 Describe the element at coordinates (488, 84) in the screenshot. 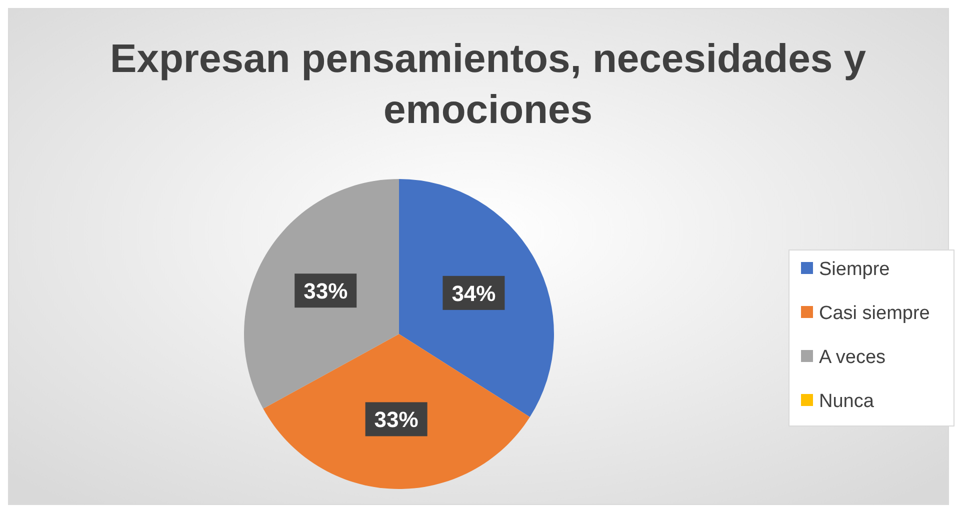

I see `chart-title: Expresan pensamientos, necesidades y emociones` at that location.